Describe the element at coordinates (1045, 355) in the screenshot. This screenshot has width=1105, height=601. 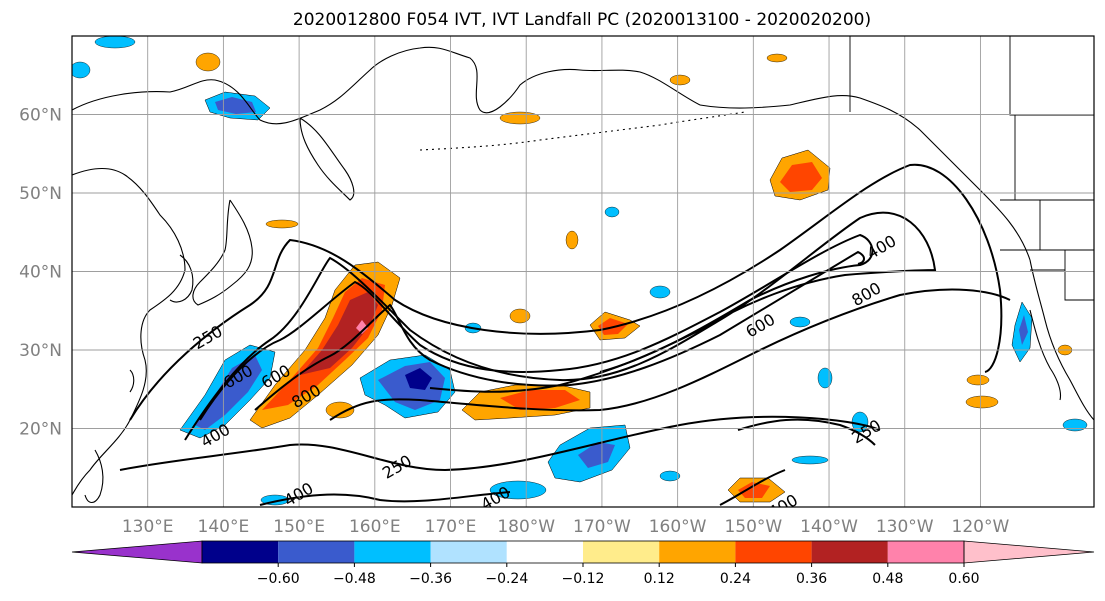
I see `coast-baja` at that location.